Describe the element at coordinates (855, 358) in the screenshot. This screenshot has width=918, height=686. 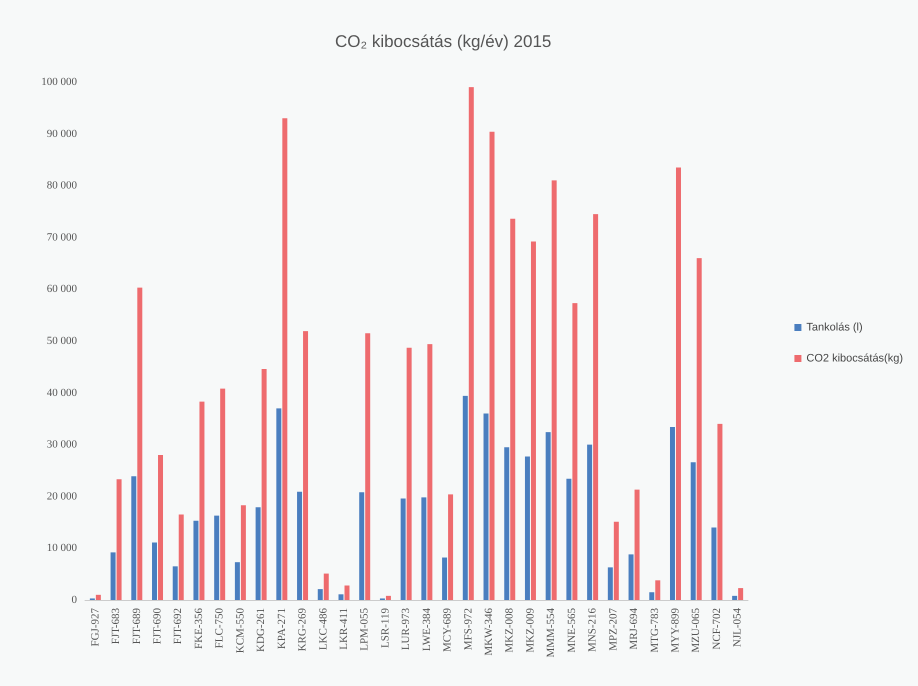
I see `legend-label: CO2 kibocsátás(kg)` at that location.